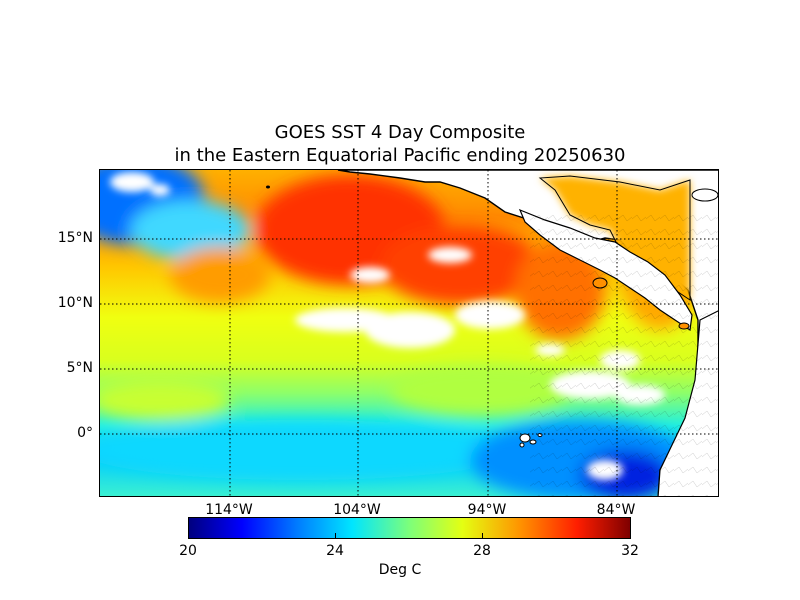 The image size is (800, 600). What do you see at coordinates (400, 132) in the screenshot?
I see `map-title-line-1: GOES SST 4 Day Composite` at bounding box center [400, 132].